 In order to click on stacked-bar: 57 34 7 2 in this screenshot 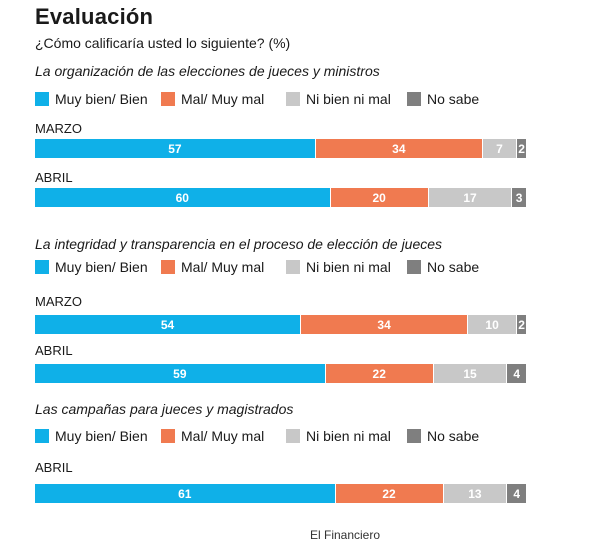, I will do `click(280, 148)`.